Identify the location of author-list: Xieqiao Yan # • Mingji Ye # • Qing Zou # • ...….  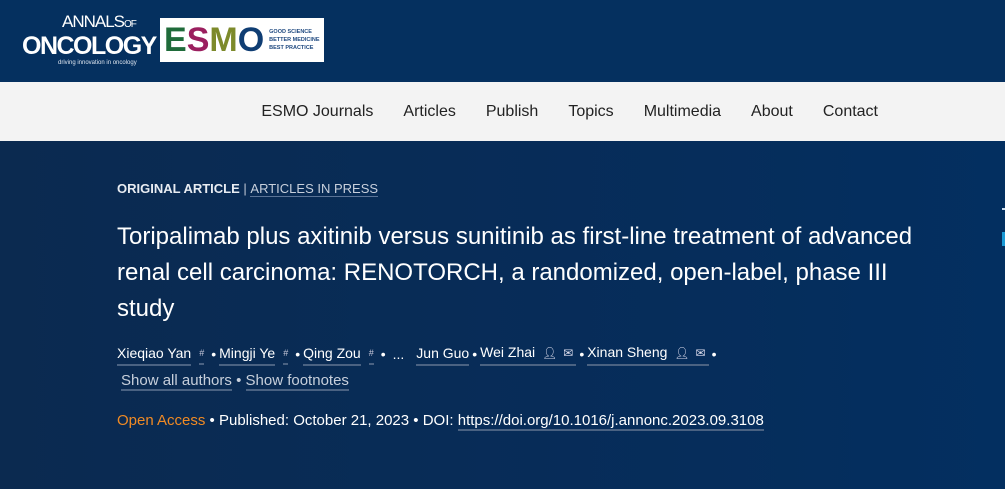
(467, 354).